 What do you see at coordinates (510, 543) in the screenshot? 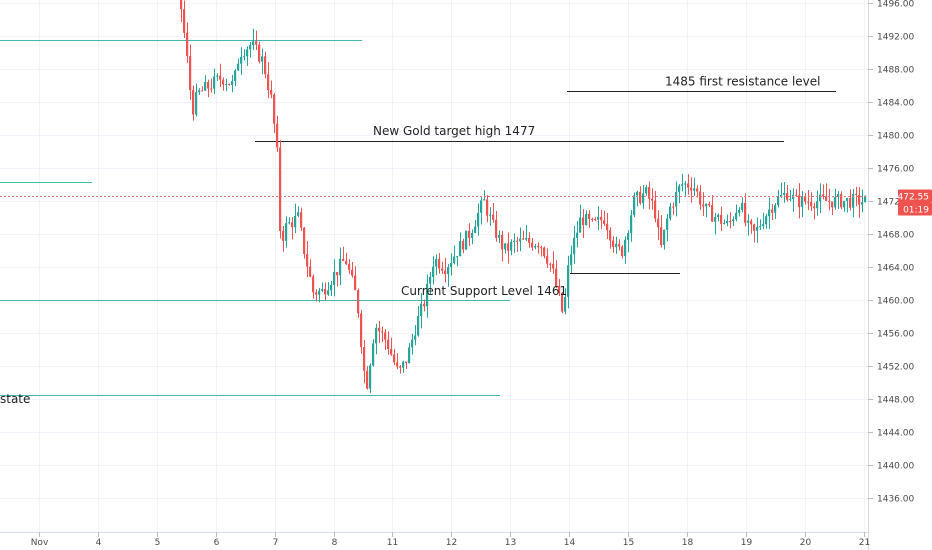
I see `x-tick-label: 13` at bounding box center [510, 543].